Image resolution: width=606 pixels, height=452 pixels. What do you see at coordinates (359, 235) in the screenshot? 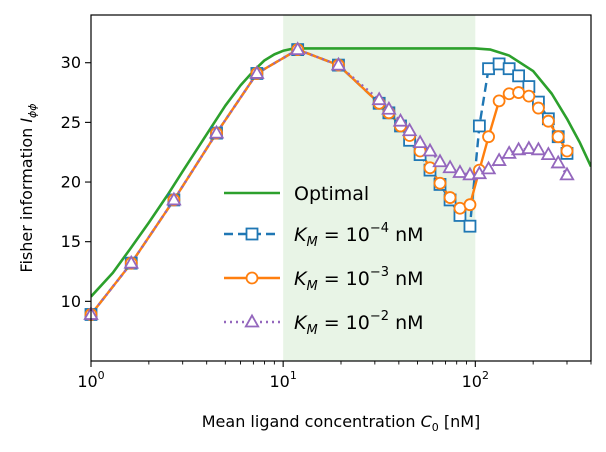
I see `legend-label-1: KM = 10−4 nM` at bounding box center [359, 235].